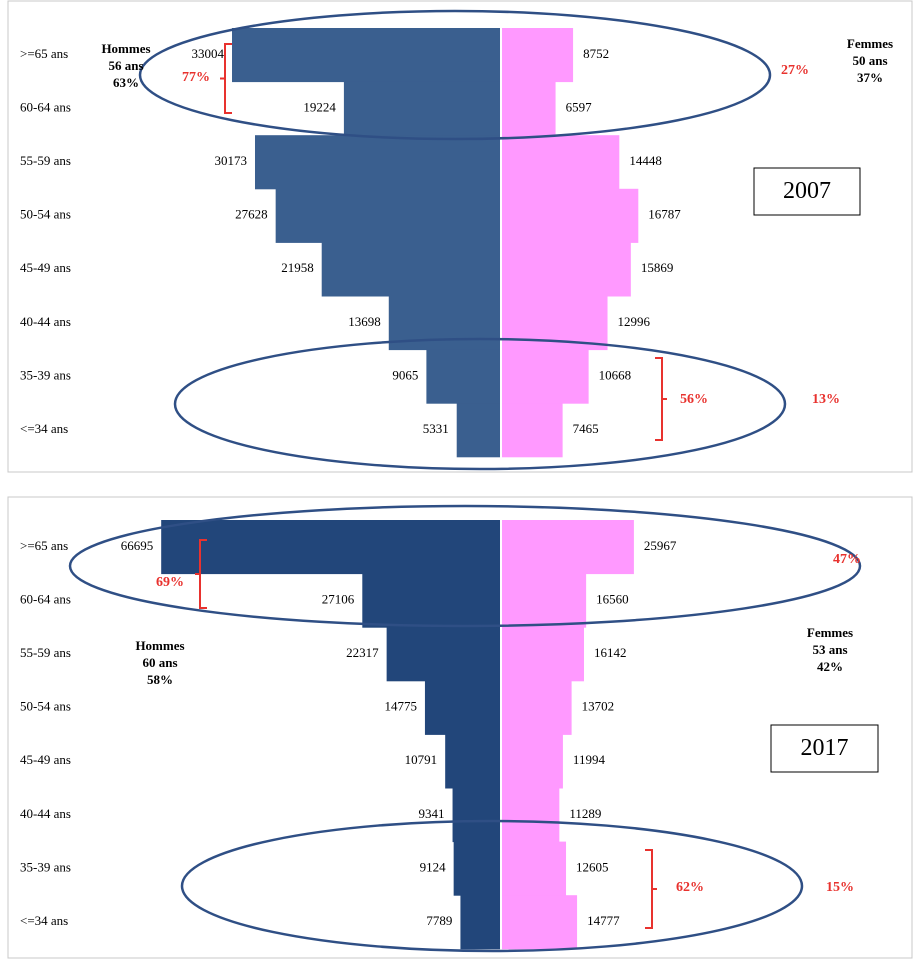  What do you see at coordinates (830, 666) in the screenshot?
I see `female-summary: 42%` at bounding box center [830, 666].